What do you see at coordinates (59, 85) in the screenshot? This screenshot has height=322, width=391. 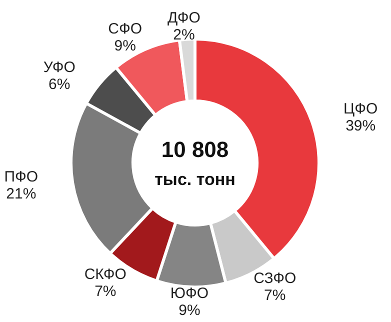 I see `data-label: 6%` at bounding box center [59, 85].